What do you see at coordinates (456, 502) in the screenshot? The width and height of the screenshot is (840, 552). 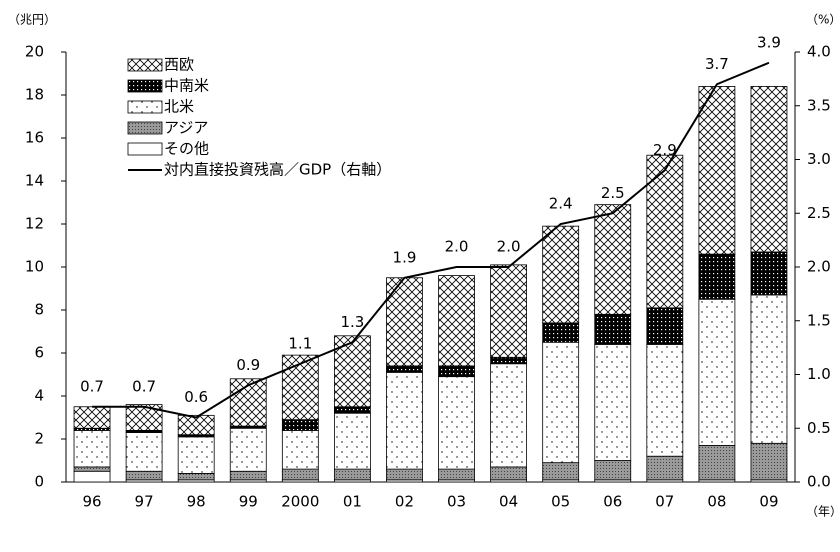 I see `x-tick-label: 03` at bounding box center [456, 502].